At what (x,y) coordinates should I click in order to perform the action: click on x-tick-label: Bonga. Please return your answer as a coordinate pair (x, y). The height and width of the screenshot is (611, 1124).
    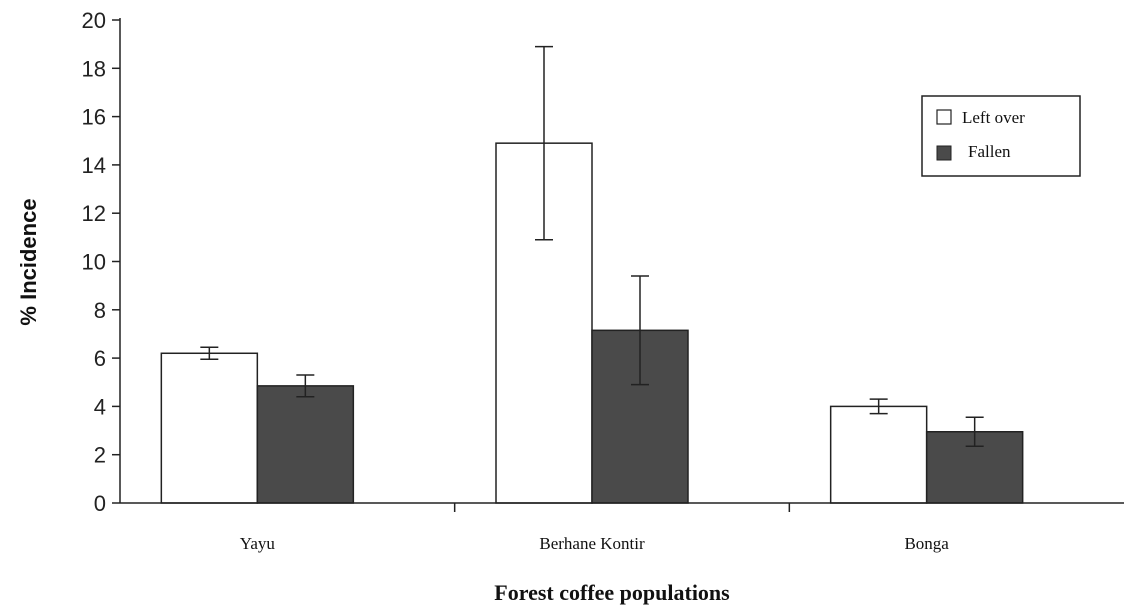
    Looking at the image, I should click on (926, 543).